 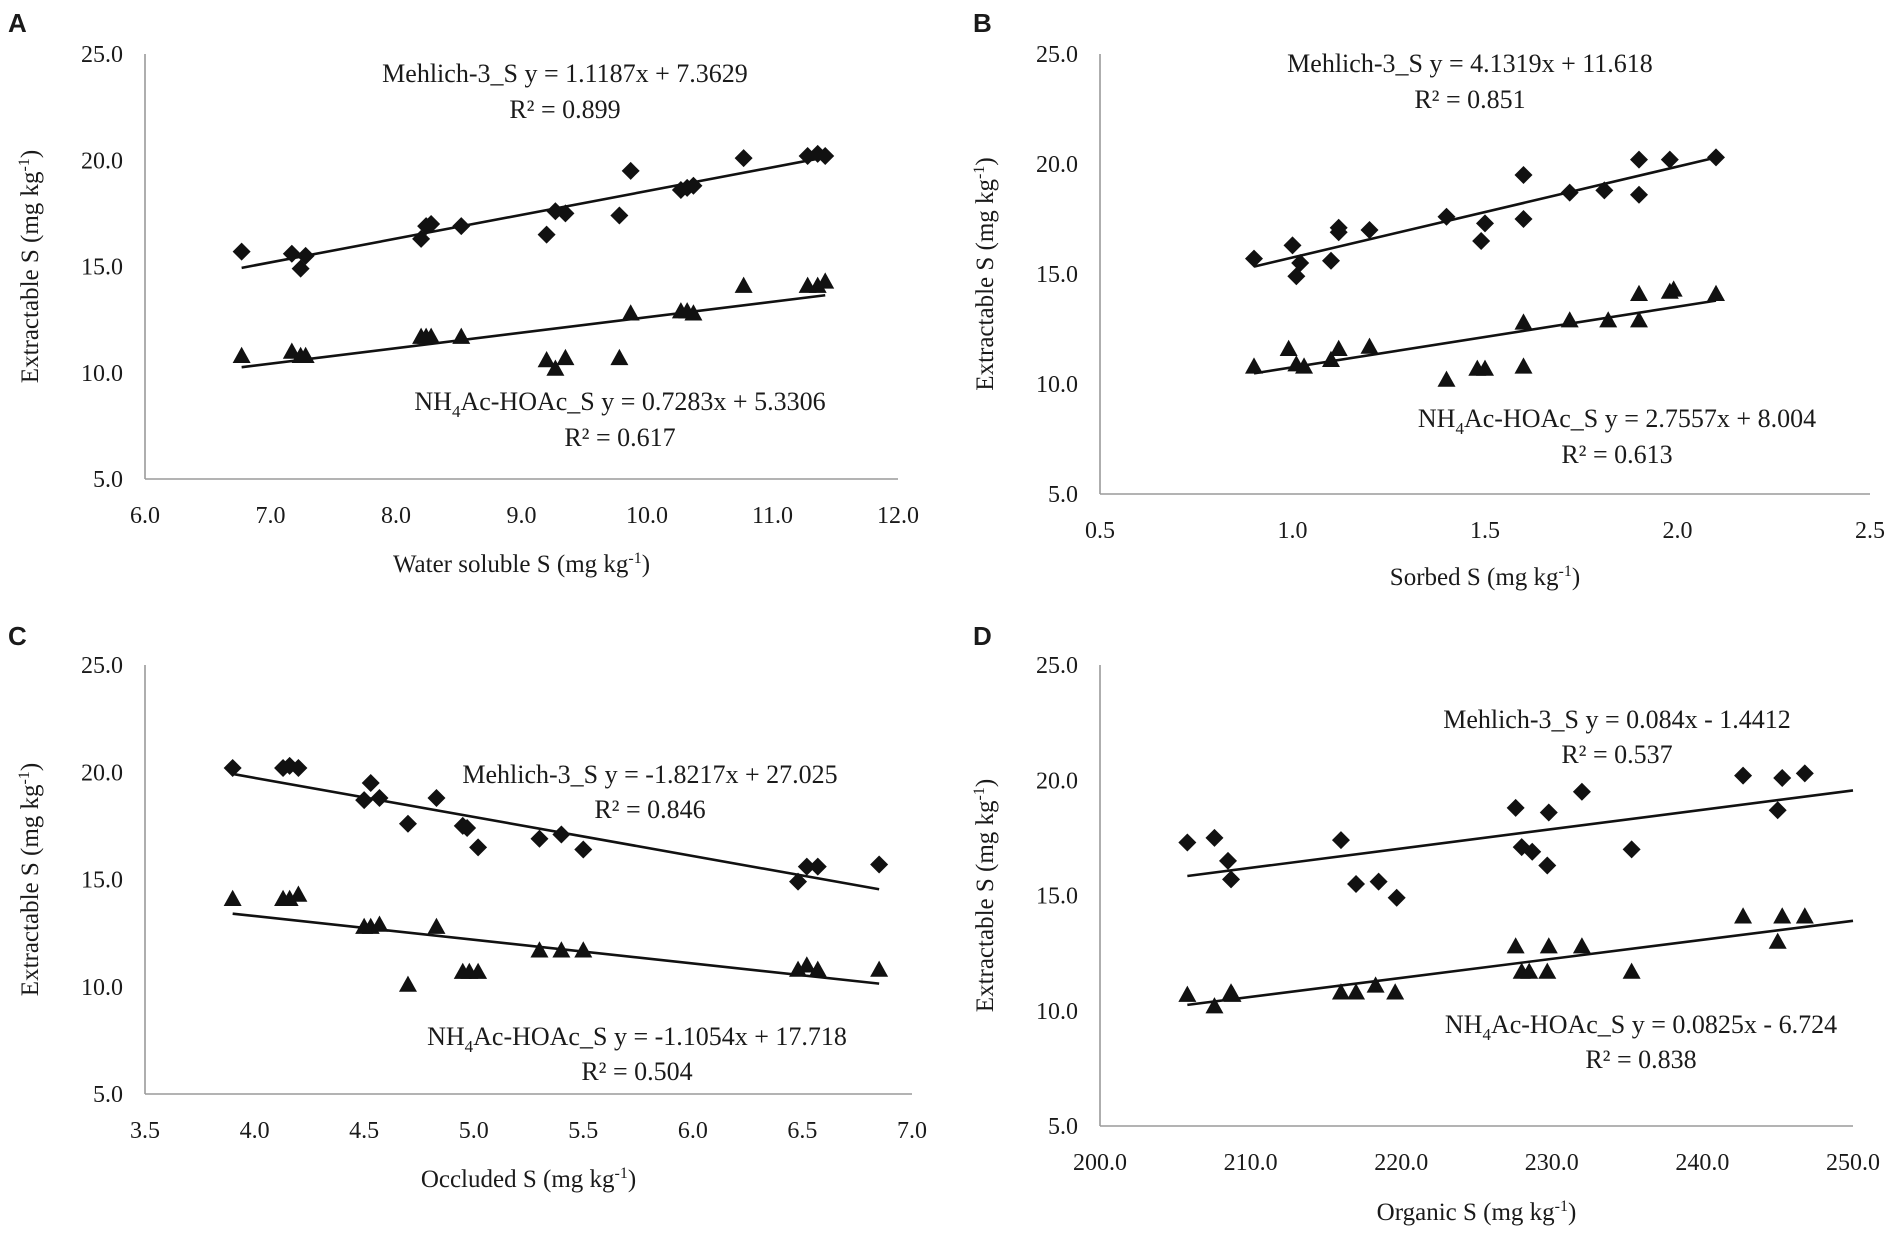 What do you see at coordinates (1057, 897) in the screenshot?
I see `y-tick-label: 15.0` at bounding box center [1057, 897].